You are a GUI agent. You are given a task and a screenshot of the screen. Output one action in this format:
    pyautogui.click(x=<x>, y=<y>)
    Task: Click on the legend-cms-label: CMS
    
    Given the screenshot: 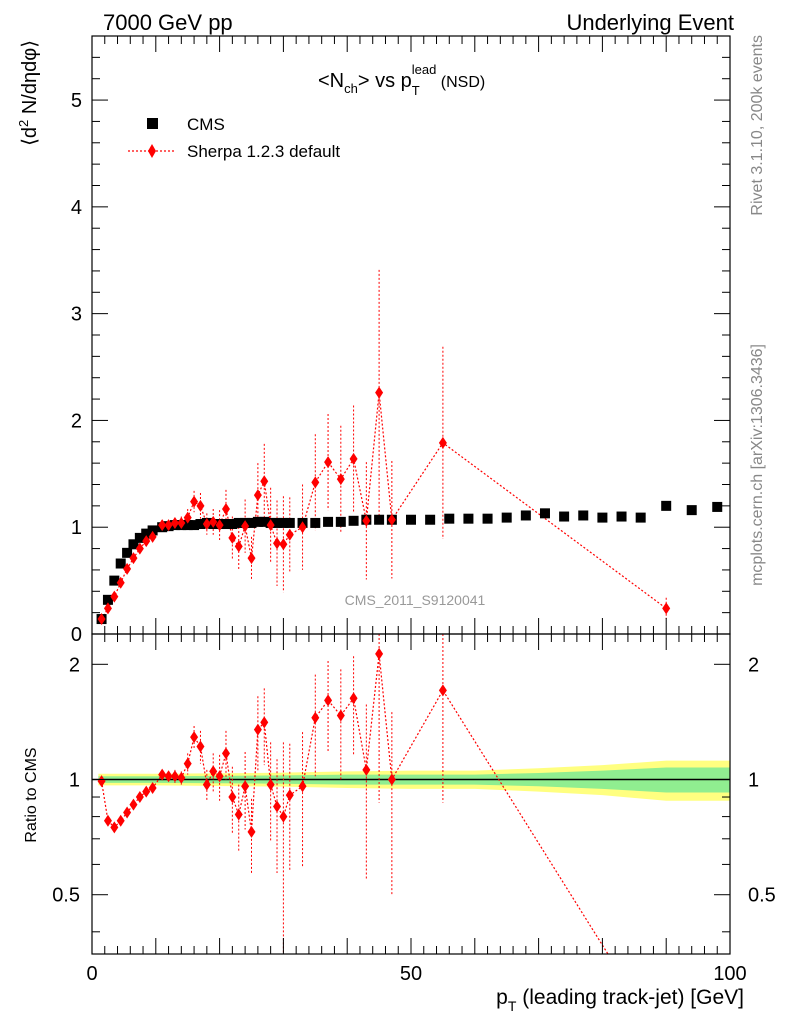 What is the action you would take?
    pyautogui.click(x=206, y=124)
    